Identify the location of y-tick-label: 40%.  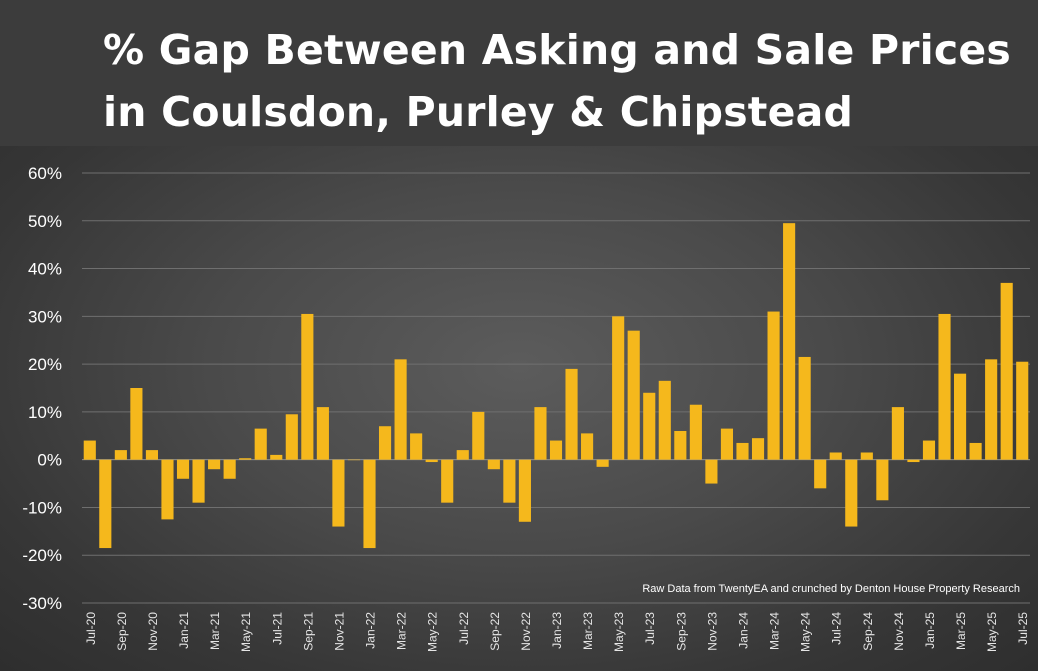
(45, 269).